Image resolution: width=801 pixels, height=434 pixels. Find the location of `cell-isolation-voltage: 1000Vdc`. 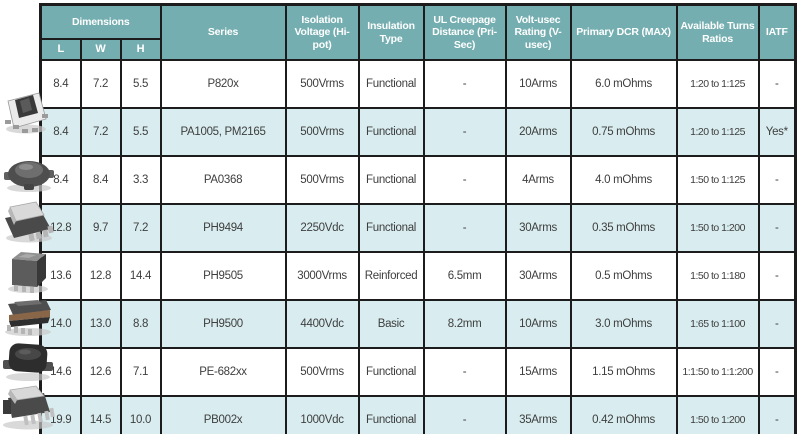

cell-isolation-voltage: 1000Vdc is located at coordinates (322, 414).